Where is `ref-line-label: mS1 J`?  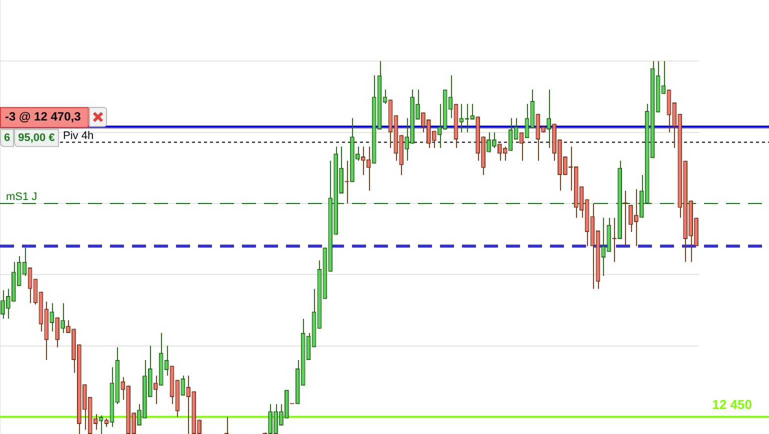 ref-line-label: mS1 J is located at coordinates (22, 197).